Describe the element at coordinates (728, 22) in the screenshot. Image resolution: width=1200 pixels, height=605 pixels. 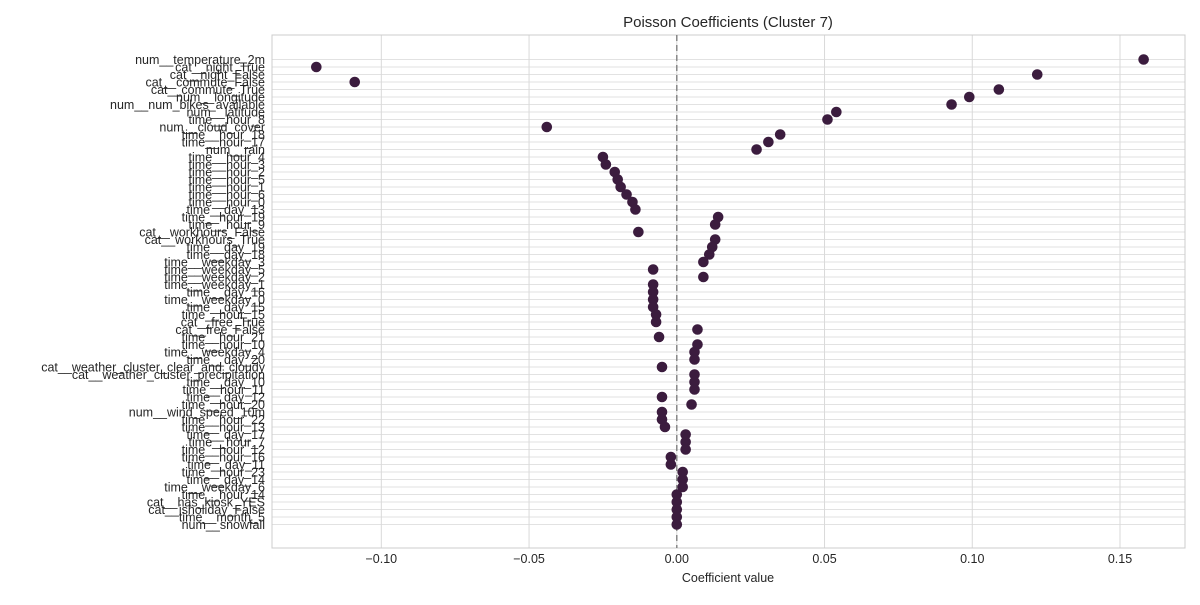
I see `chart-title: Poisson Coefficients (Cluster 7)` at that location.